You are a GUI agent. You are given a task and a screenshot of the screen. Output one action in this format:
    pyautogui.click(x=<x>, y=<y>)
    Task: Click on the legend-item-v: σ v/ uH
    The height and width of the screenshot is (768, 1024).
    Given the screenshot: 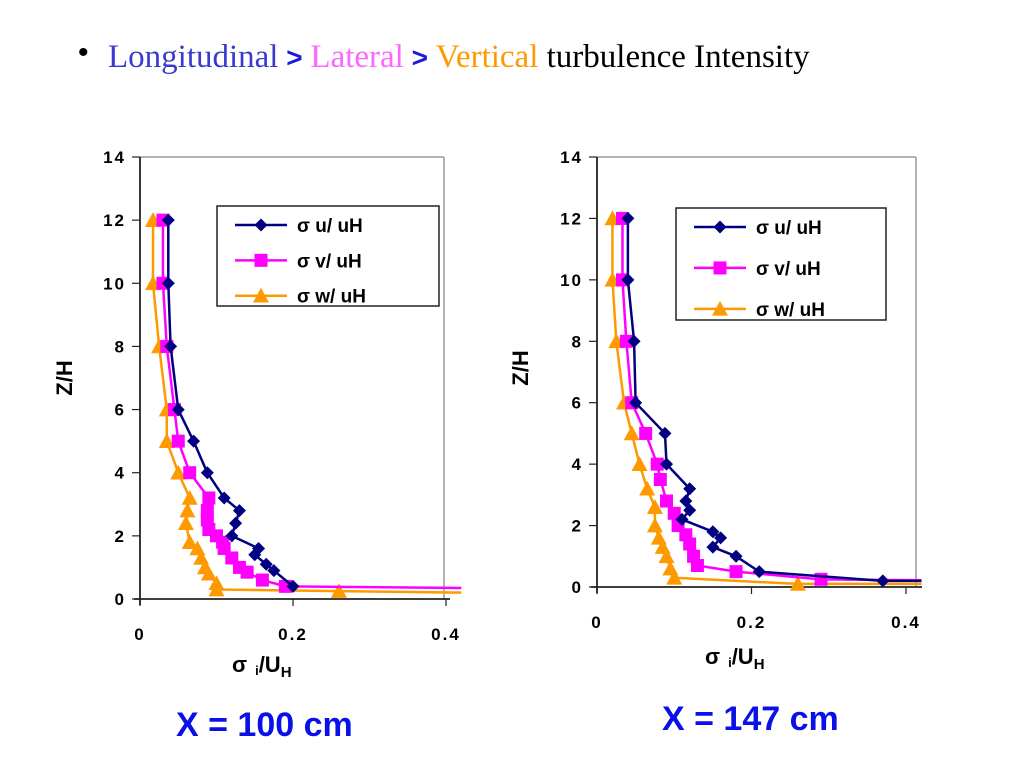 What is the action you would take?
    pyautogui.click(x=757, y=269)
    